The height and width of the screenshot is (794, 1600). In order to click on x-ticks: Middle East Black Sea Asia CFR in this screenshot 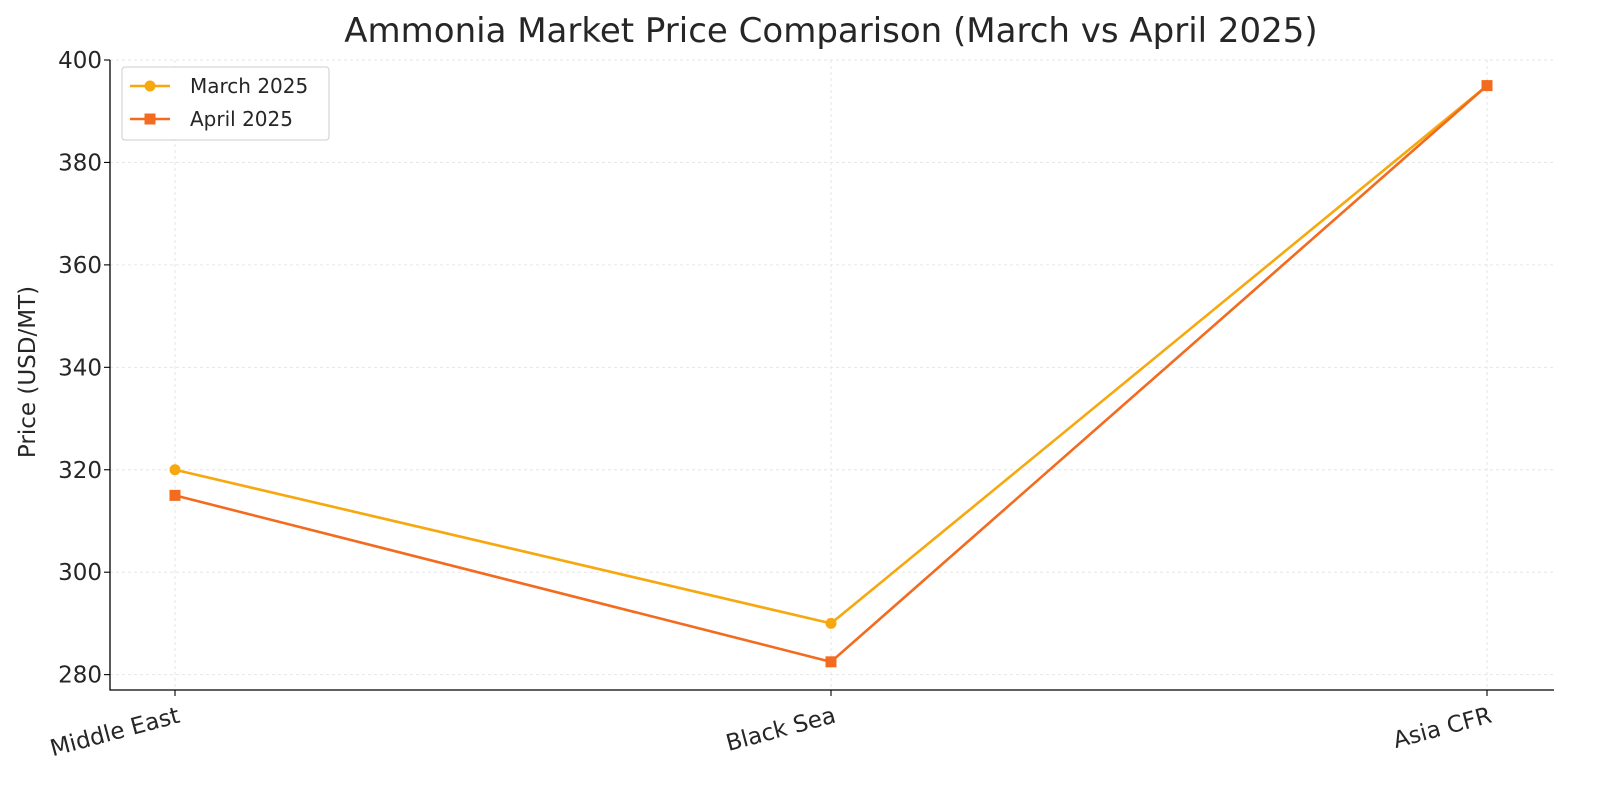, I will do `click(771, 726)`.